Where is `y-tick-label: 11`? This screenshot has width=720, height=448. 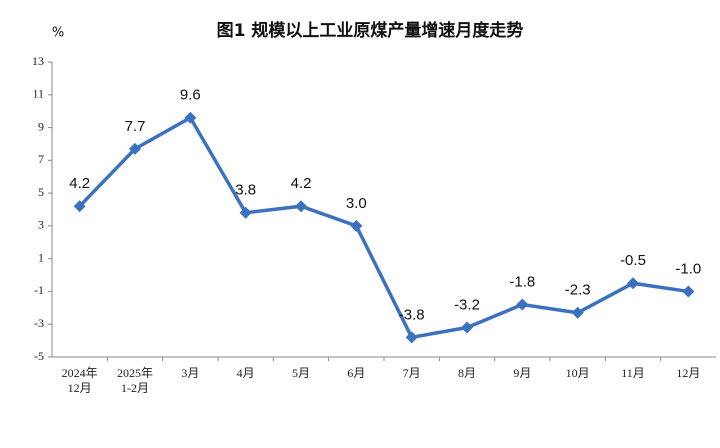
y-tick-label: 11 is located at coordinates (38, 94).